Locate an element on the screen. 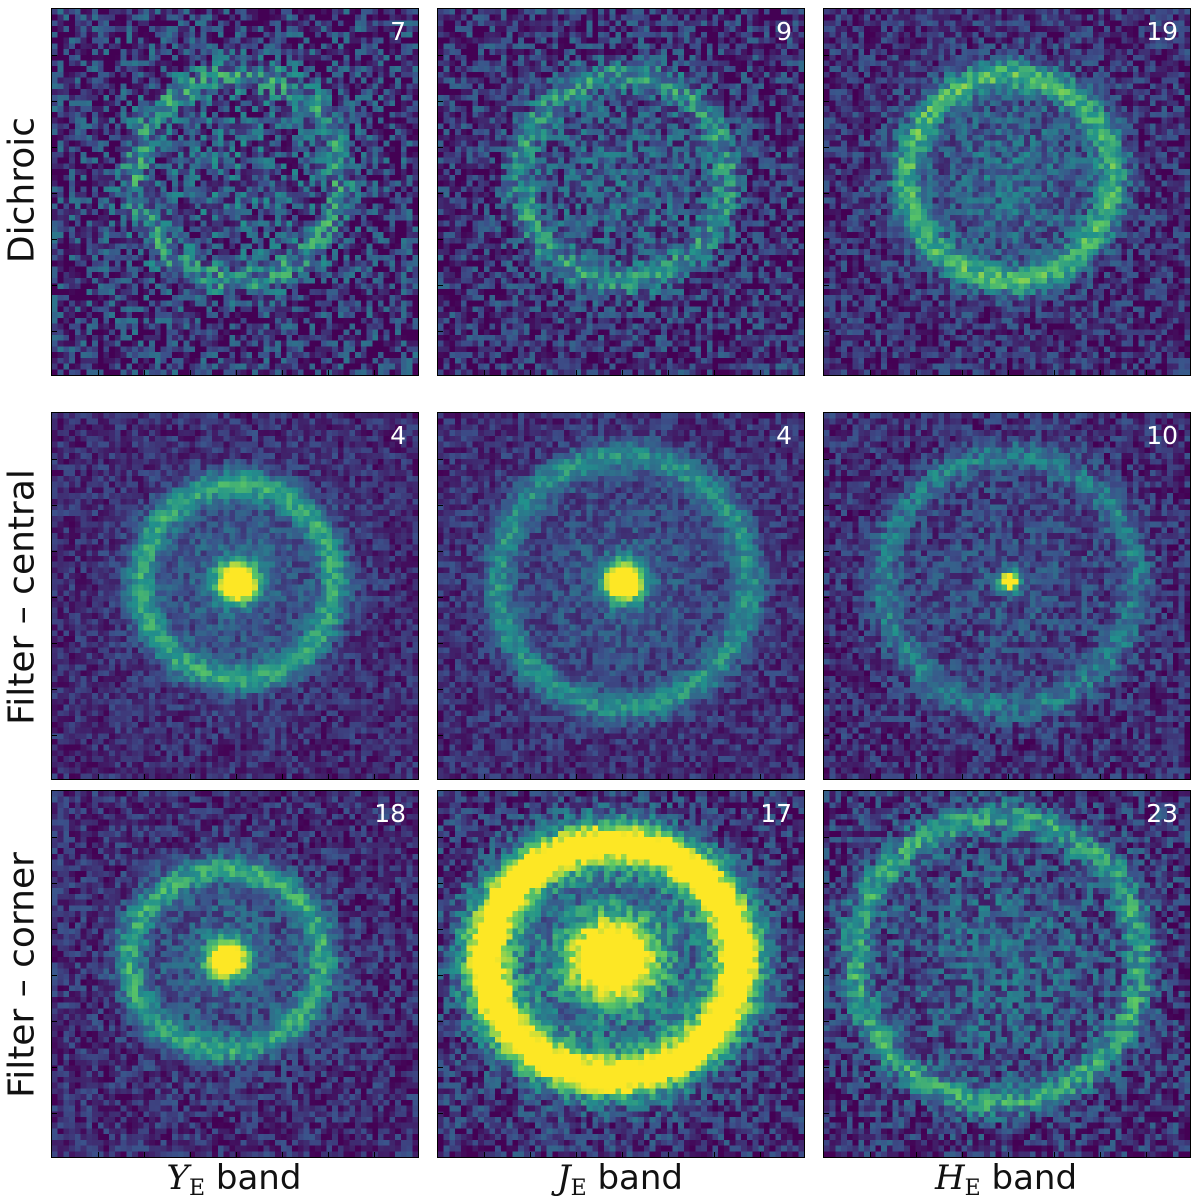 This screenshot has height=1203, width=1200. row-label-filter-corner: Filter – corner is located at coordinates (22, 975).